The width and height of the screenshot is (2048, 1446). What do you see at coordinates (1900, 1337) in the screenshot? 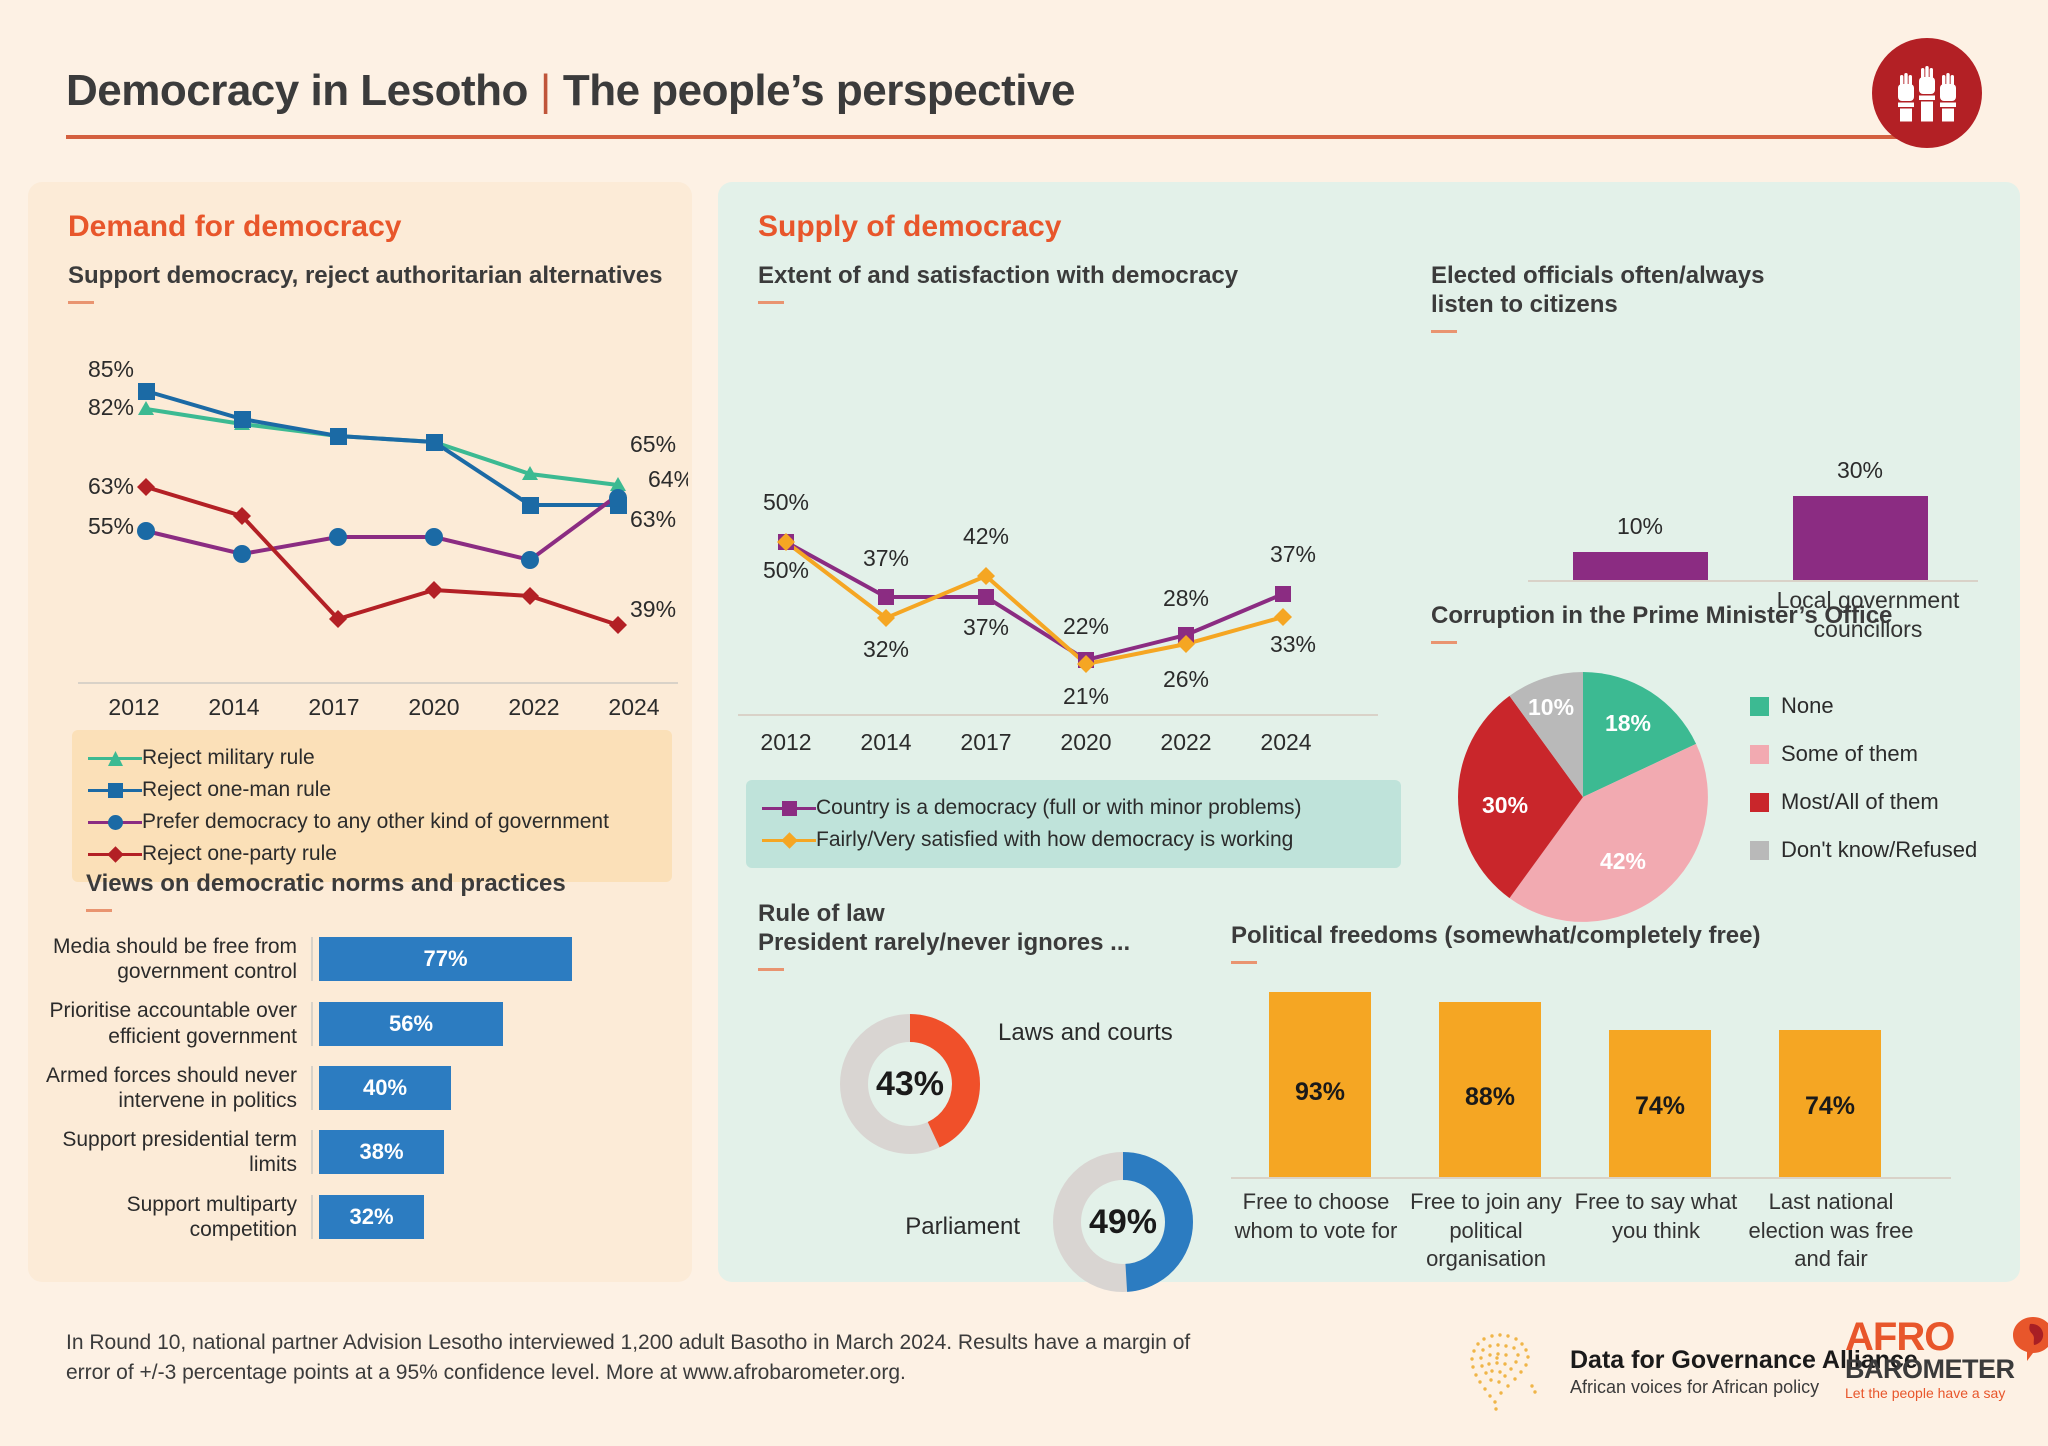
I see `afro-wordmark-line1: AFRO` at bounding box center [1900, 1337].